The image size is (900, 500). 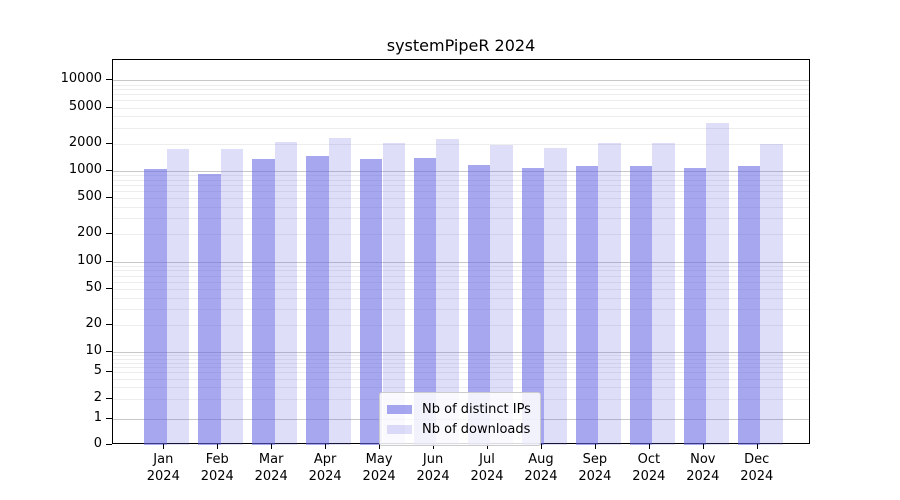 I want to click on y-tick-label: 10, so click(x=93, y=351).